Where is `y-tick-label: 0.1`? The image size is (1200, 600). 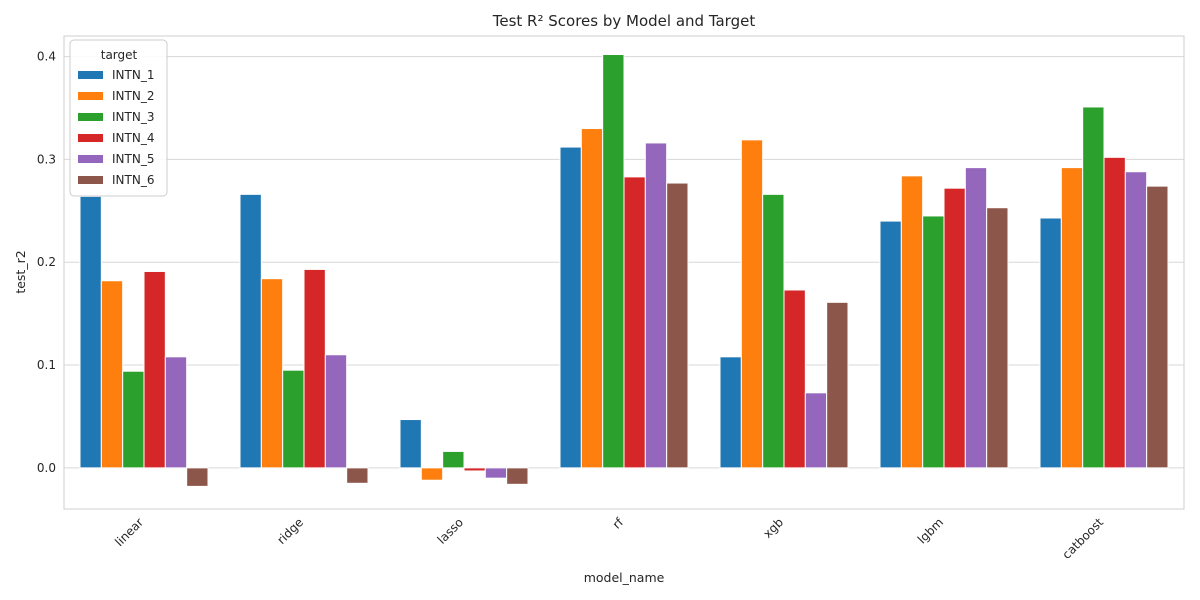
y-tick-label: 0.1 is located at coordinates (46, 365).